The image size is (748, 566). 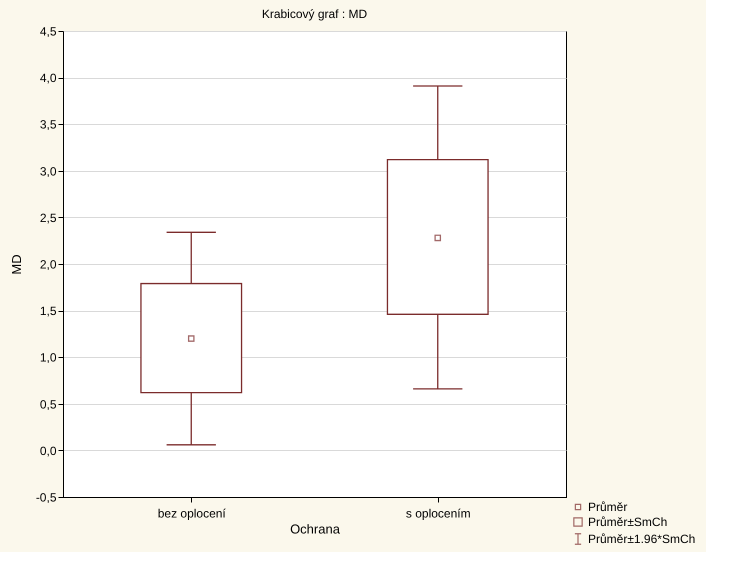 What do you see at coordinates (48, 31) in the screenshot?
I see `y-tick-label: 4,5` at bounding box center [48, 31].